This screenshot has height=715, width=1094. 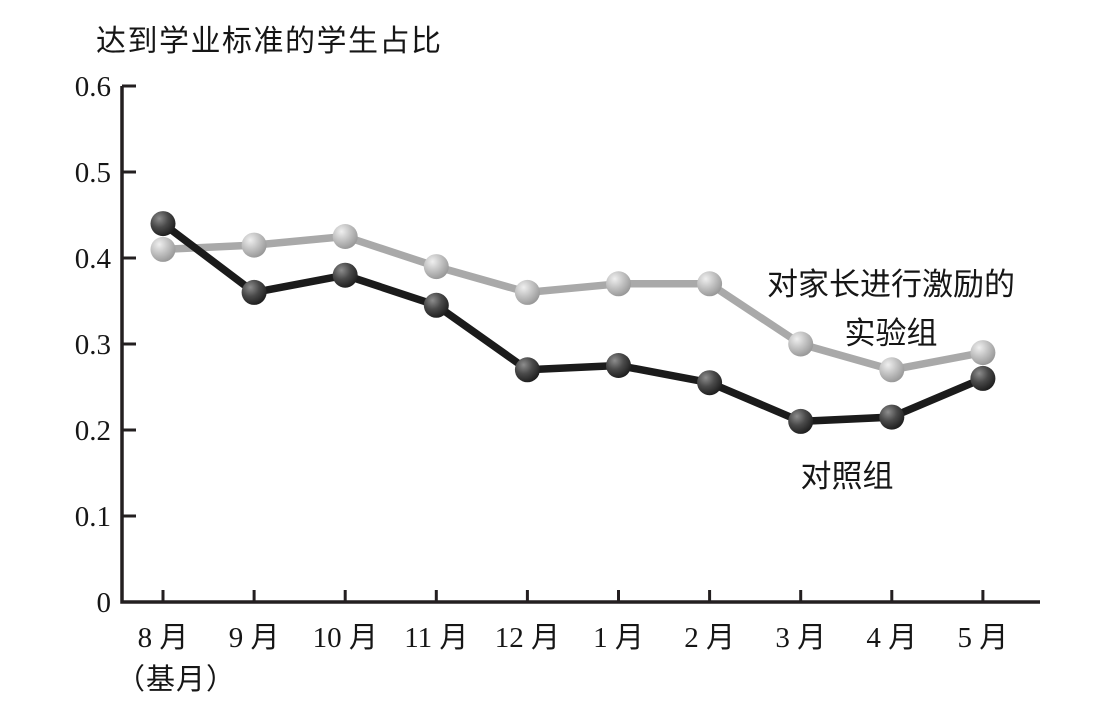 I want to click on x-tick-label: 11 月, so click(x=436, y=638).